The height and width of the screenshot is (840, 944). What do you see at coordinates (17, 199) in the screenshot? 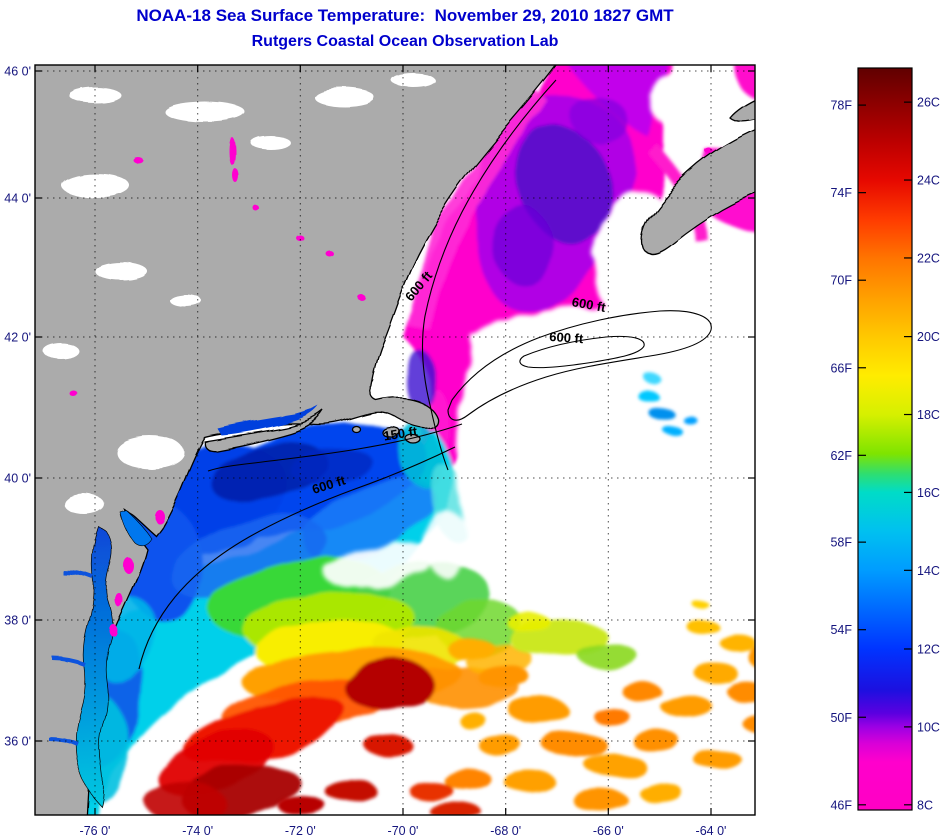
I see `latitude-tick-label: 44 0'` at bounding box center [17, 199].